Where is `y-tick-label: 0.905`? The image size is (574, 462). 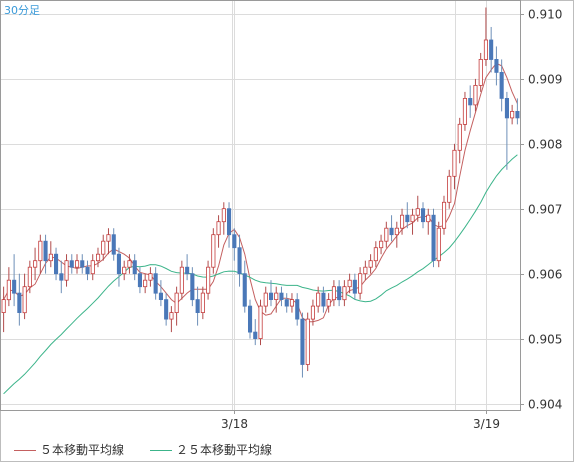 y-tick-label: 0.905 is located at coordinates (545, 340).